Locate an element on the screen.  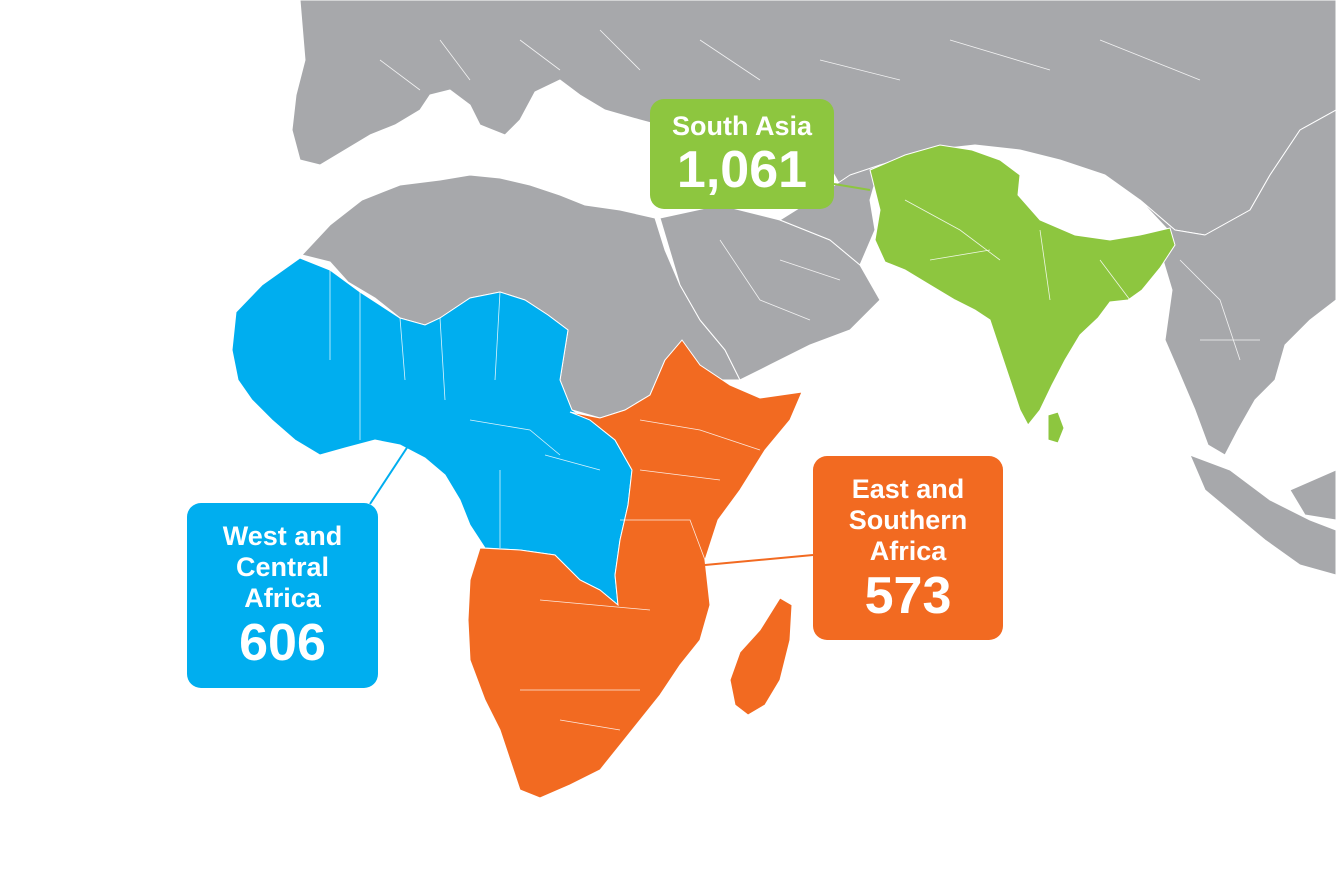
east-southern-africa-region is located at coordinates (635, 569).